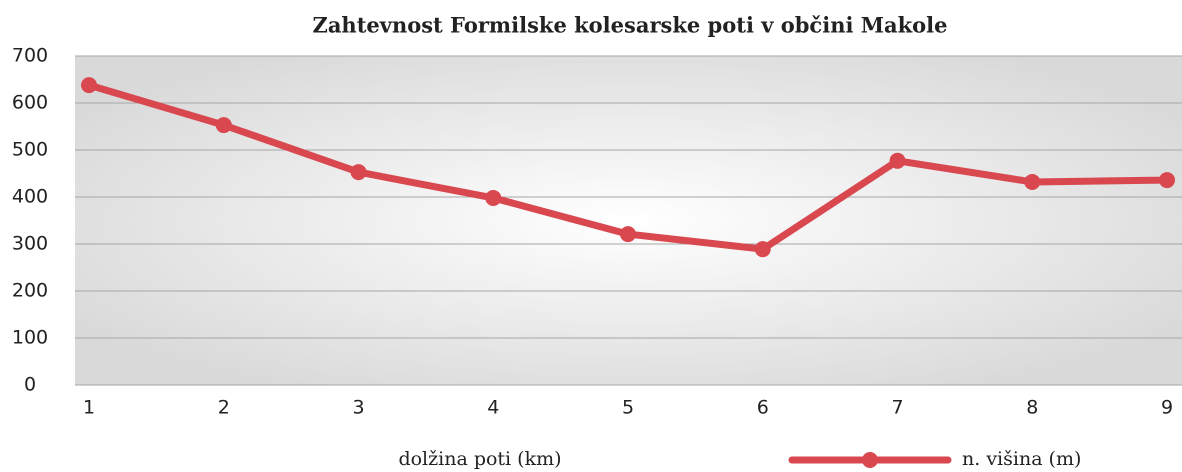 This screenshot has width=1182, height=472. What do you see at coordinates (30, 338) in the screenshot?
I see `y-tick-label: 100` at bounding box center [30, 338].